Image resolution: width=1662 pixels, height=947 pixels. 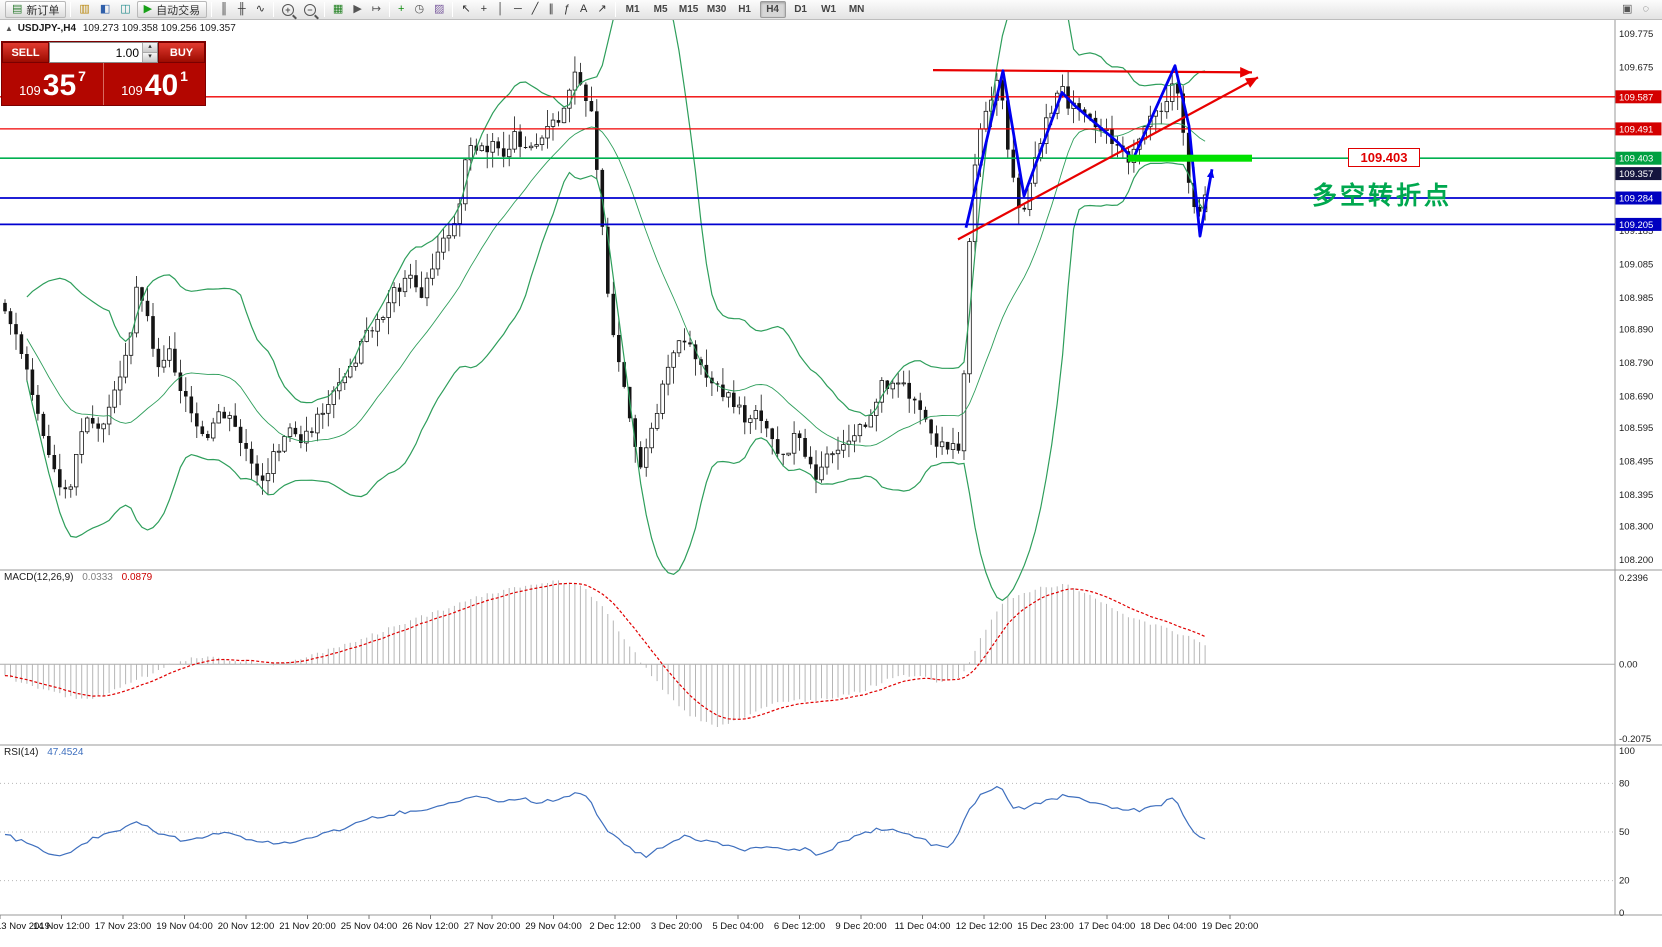 What do you see at coordinates (150, 48) in the screenshot?
I see `volume-up-button: ▴` at bounding box center [150, 48].